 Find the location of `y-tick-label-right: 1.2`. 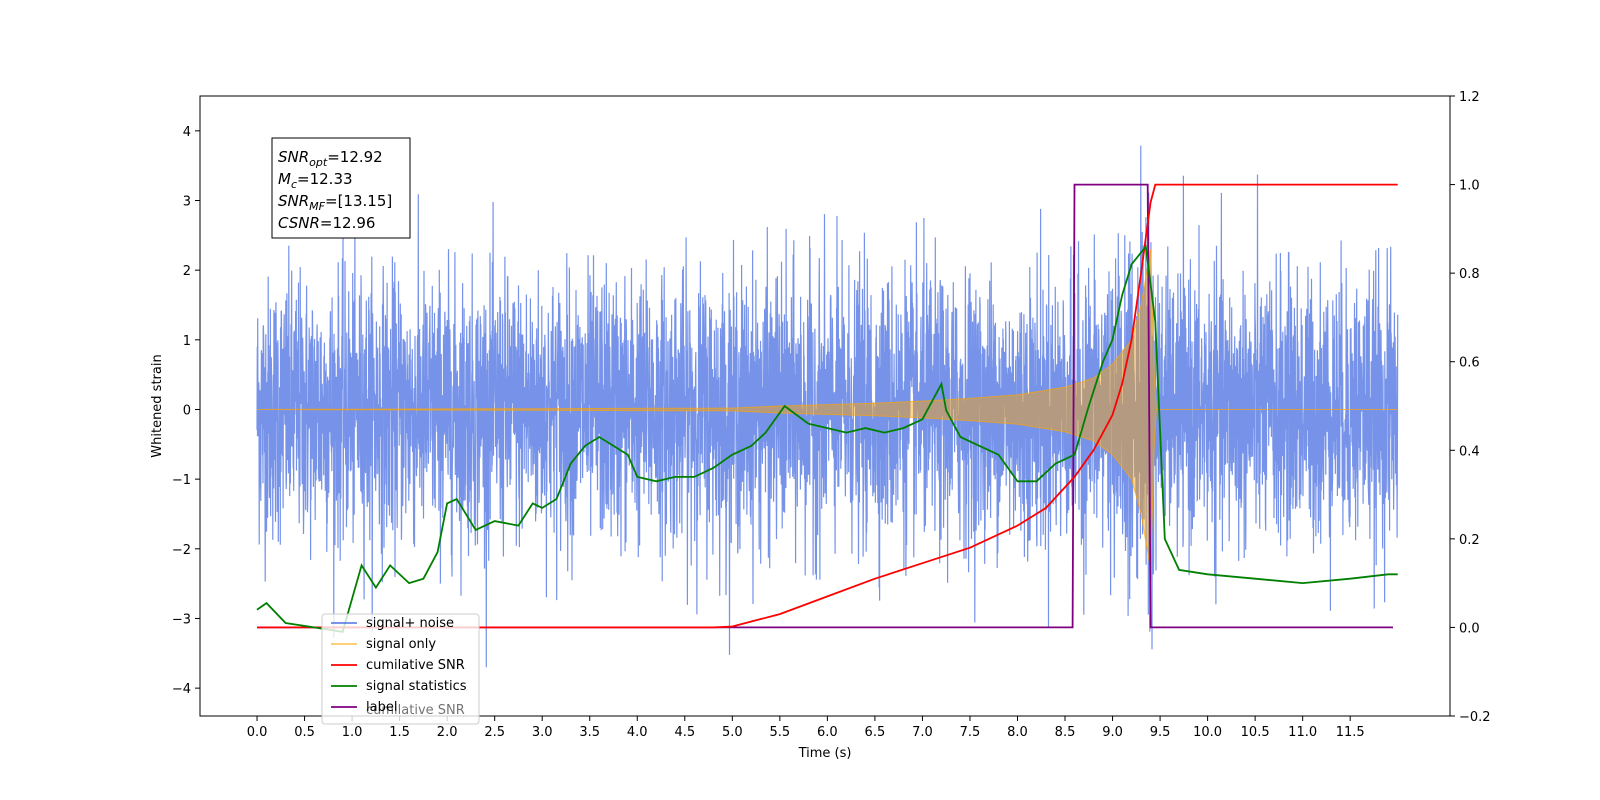

y-tick-label-right: 1.2 is located at coordinates (1469, 97).